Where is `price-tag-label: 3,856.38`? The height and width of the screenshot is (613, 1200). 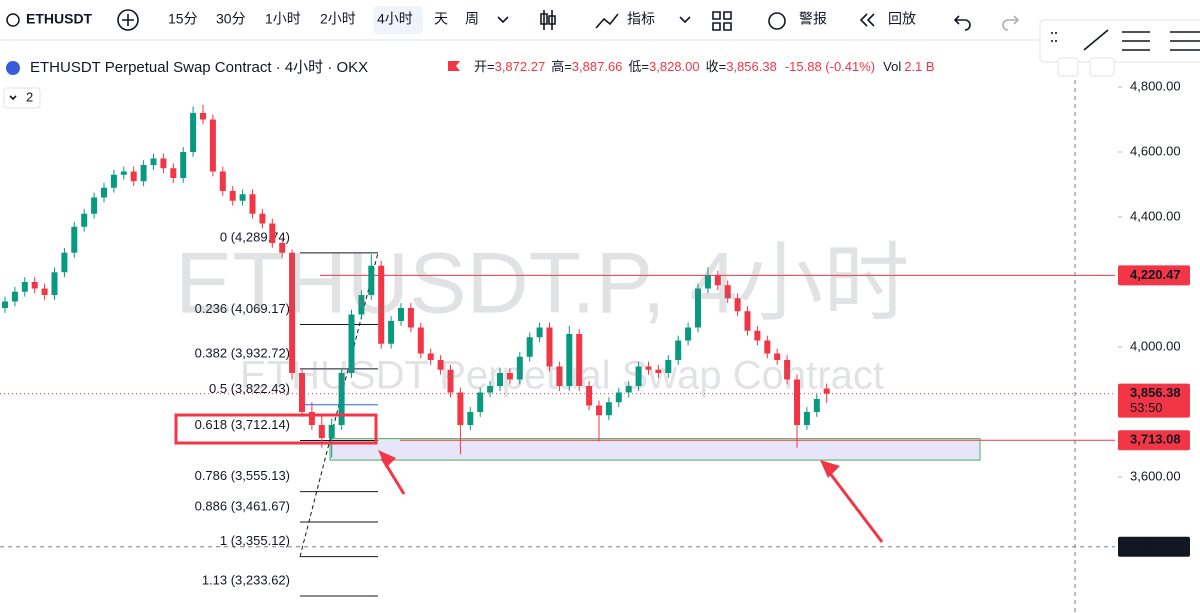
price-tag-label: 3,856.38 is located at coordinates (1155, 392).